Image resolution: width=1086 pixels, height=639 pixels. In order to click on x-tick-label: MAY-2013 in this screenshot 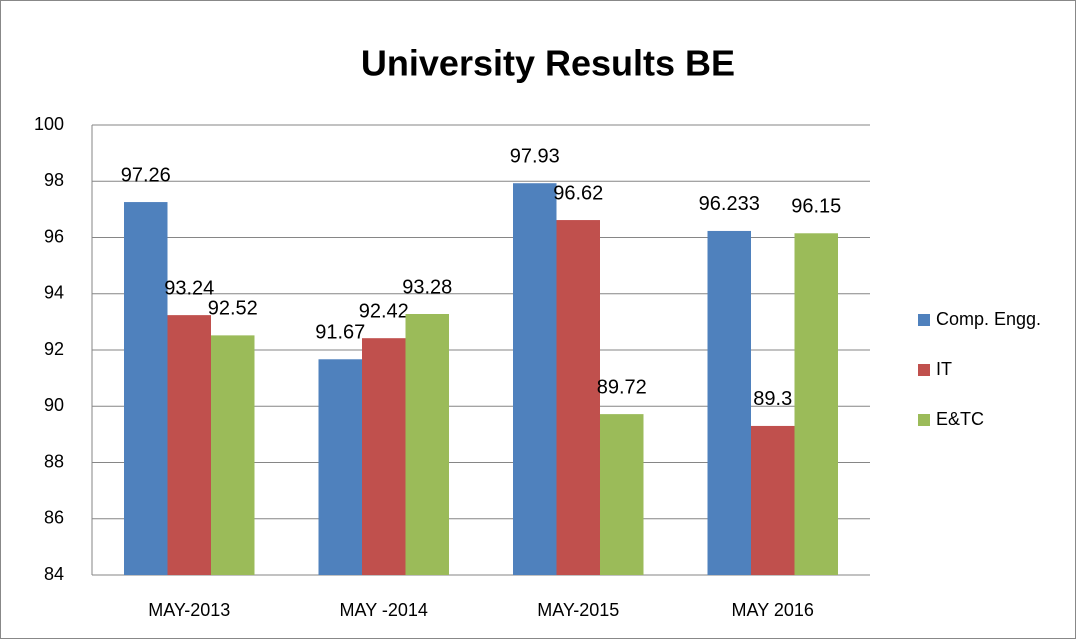, I will do `click(189, 610)`.